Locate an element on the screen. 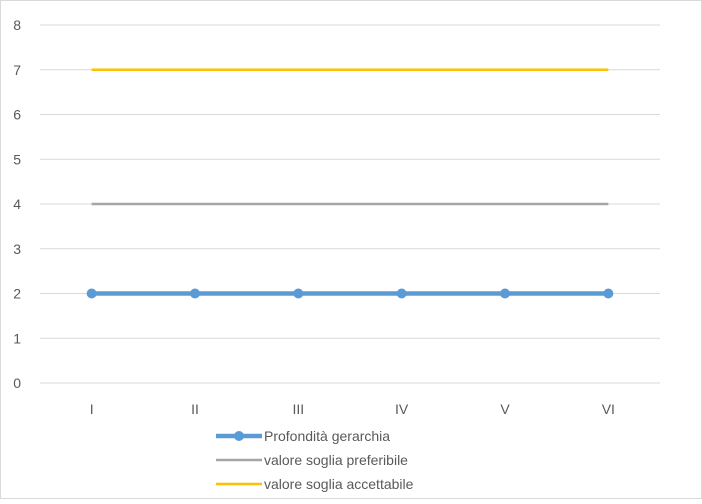 This screenshot has height=504, width=702. y-tick-label: 0 is located at coordinates (17, 383).